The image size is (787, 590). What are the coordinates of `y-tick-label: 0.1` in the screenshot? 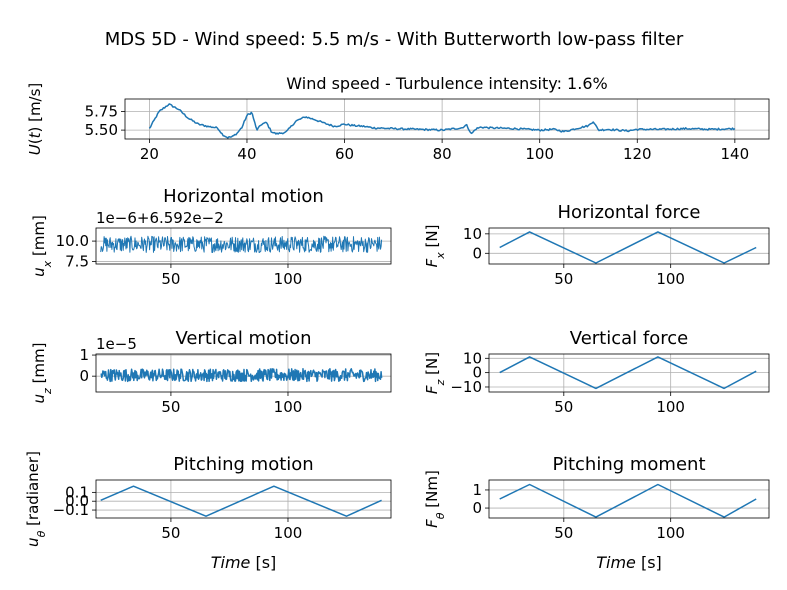 It's located at (77, 492).